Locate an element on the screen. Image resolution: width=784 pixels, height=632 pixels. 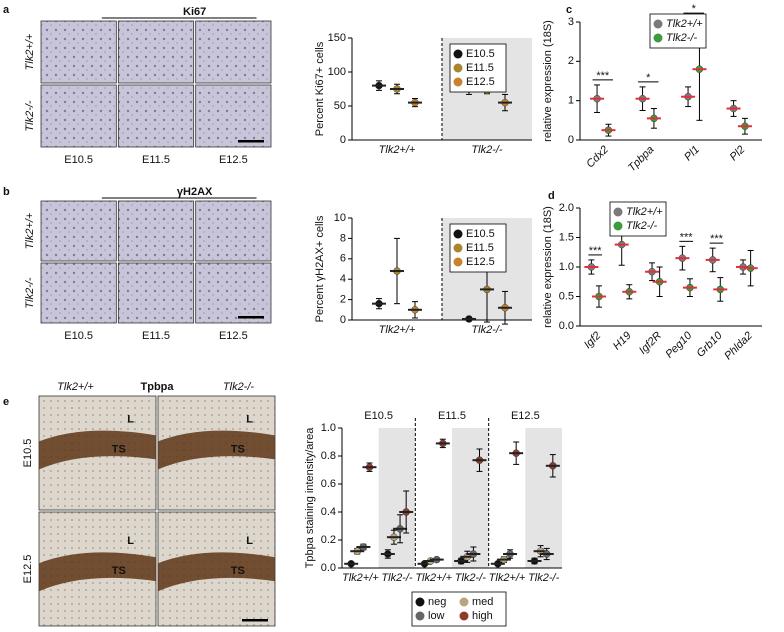
panel-letter: e is located at coordinates (6, 402).